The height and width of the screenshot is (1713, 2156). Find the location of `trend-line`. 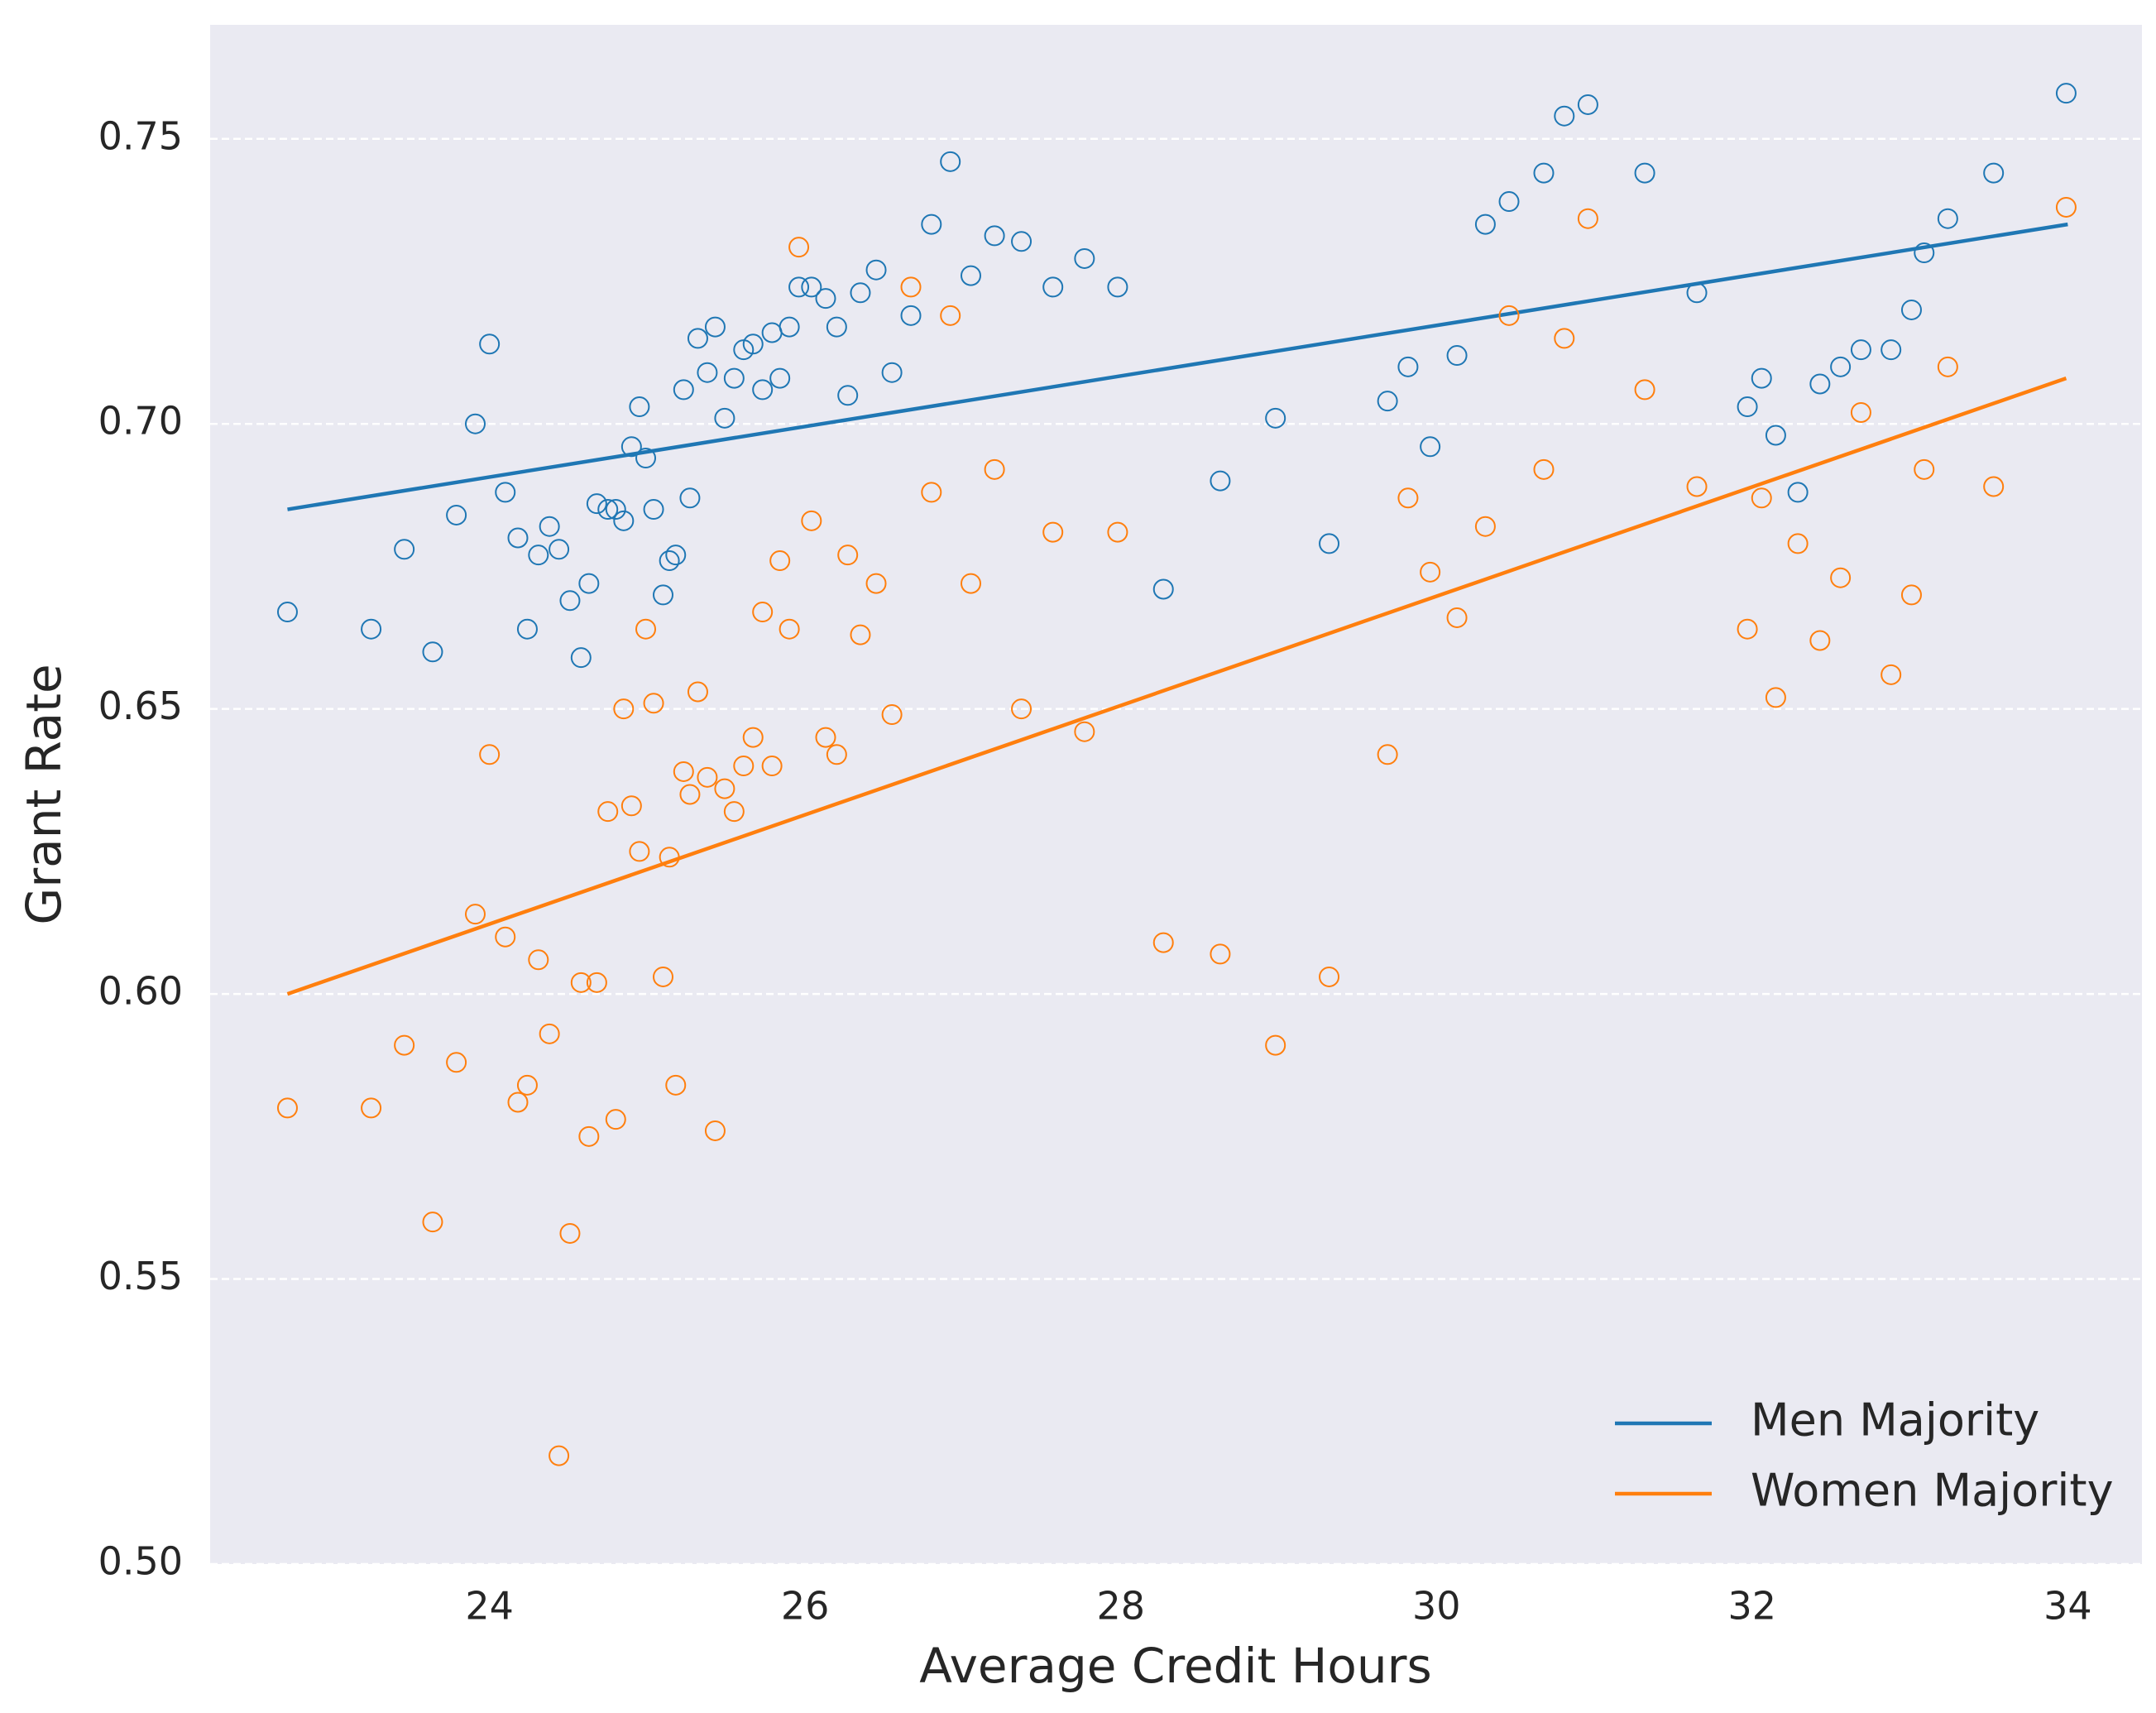

trend-line is located at coordinates (1177, 367).